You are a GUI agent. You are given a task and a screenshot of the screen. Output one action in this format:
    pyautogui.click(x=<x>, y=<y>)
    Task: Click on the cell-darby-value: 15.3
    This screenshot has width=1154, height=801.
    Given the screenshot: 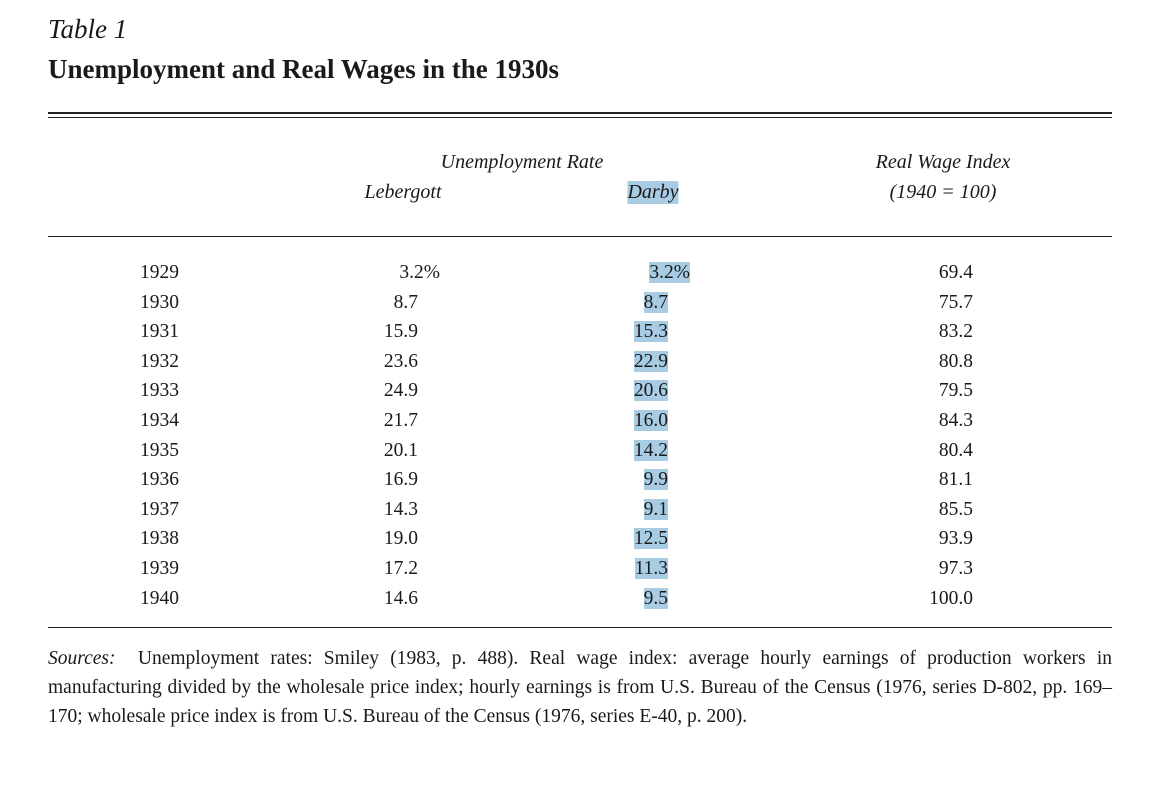 What is the action you would take?
    pyautogui.click(x=650, y=332)
    